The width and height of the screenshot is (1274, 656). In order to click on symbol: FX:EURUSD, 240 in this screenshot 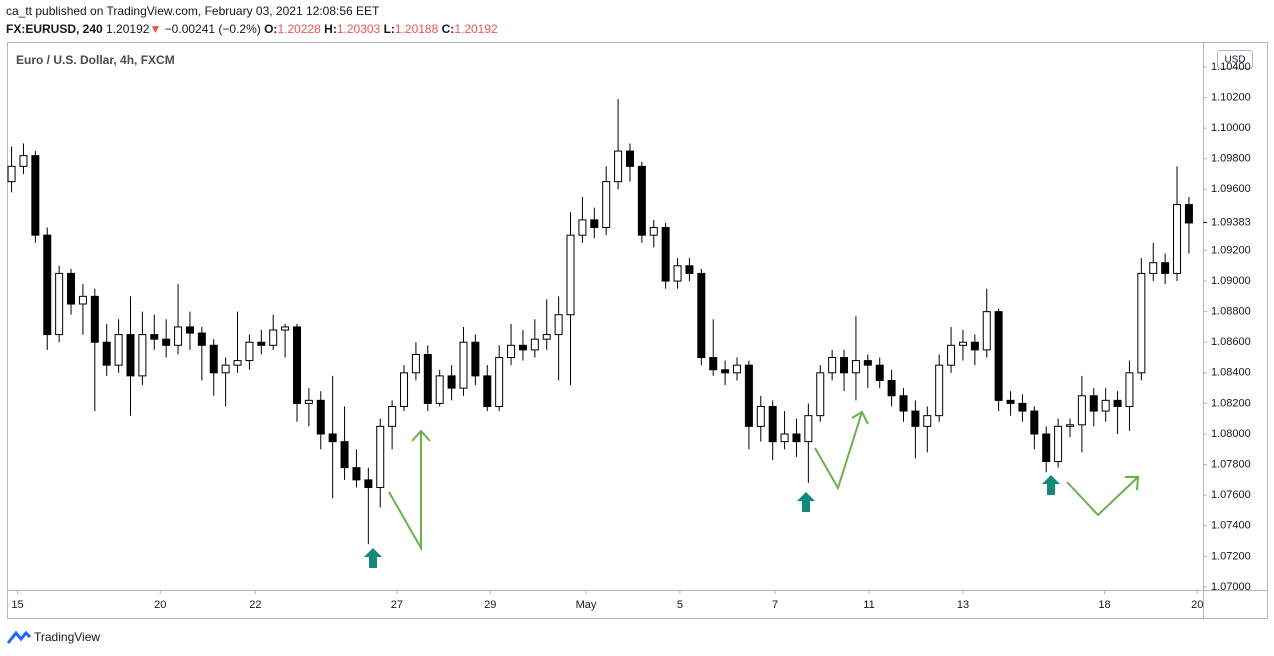, I will do `click(54, 29)`.